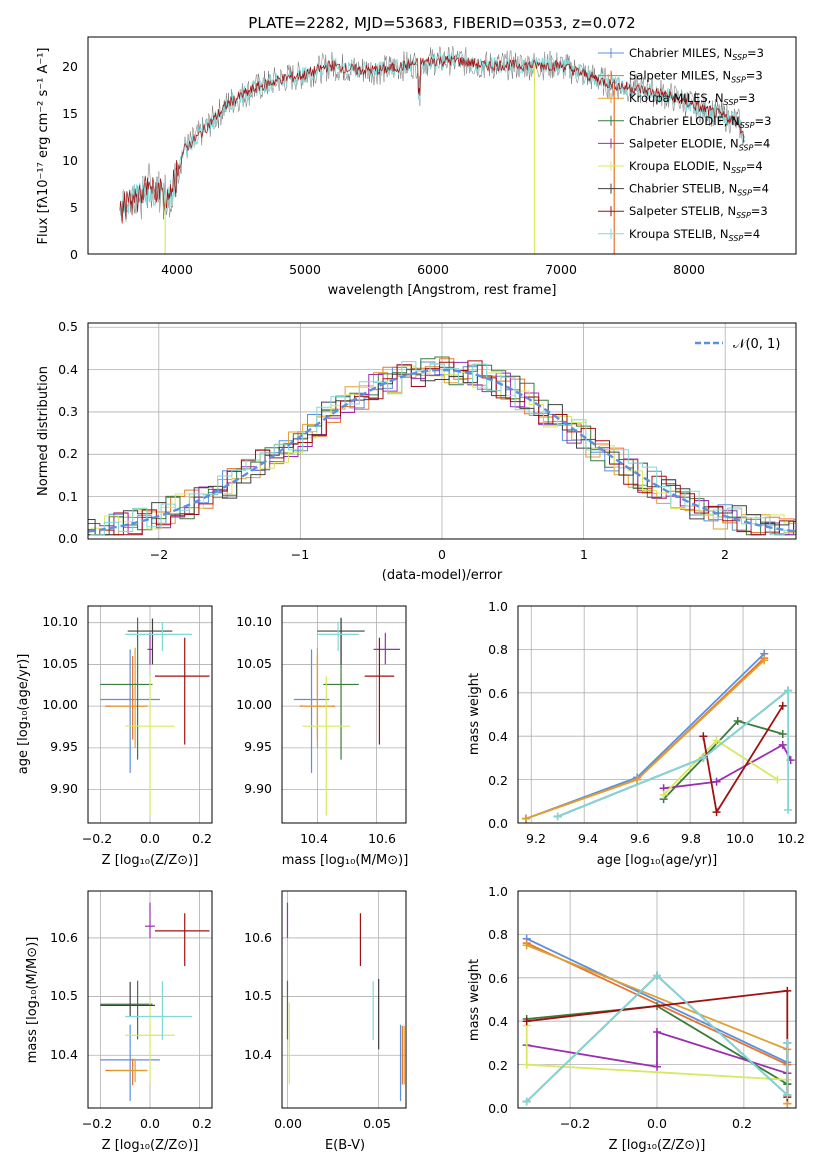 Image resolution: width=819 pixels, height=1174 pixels. I want to click on x-tick-label: 9.4, so click(588, 838).